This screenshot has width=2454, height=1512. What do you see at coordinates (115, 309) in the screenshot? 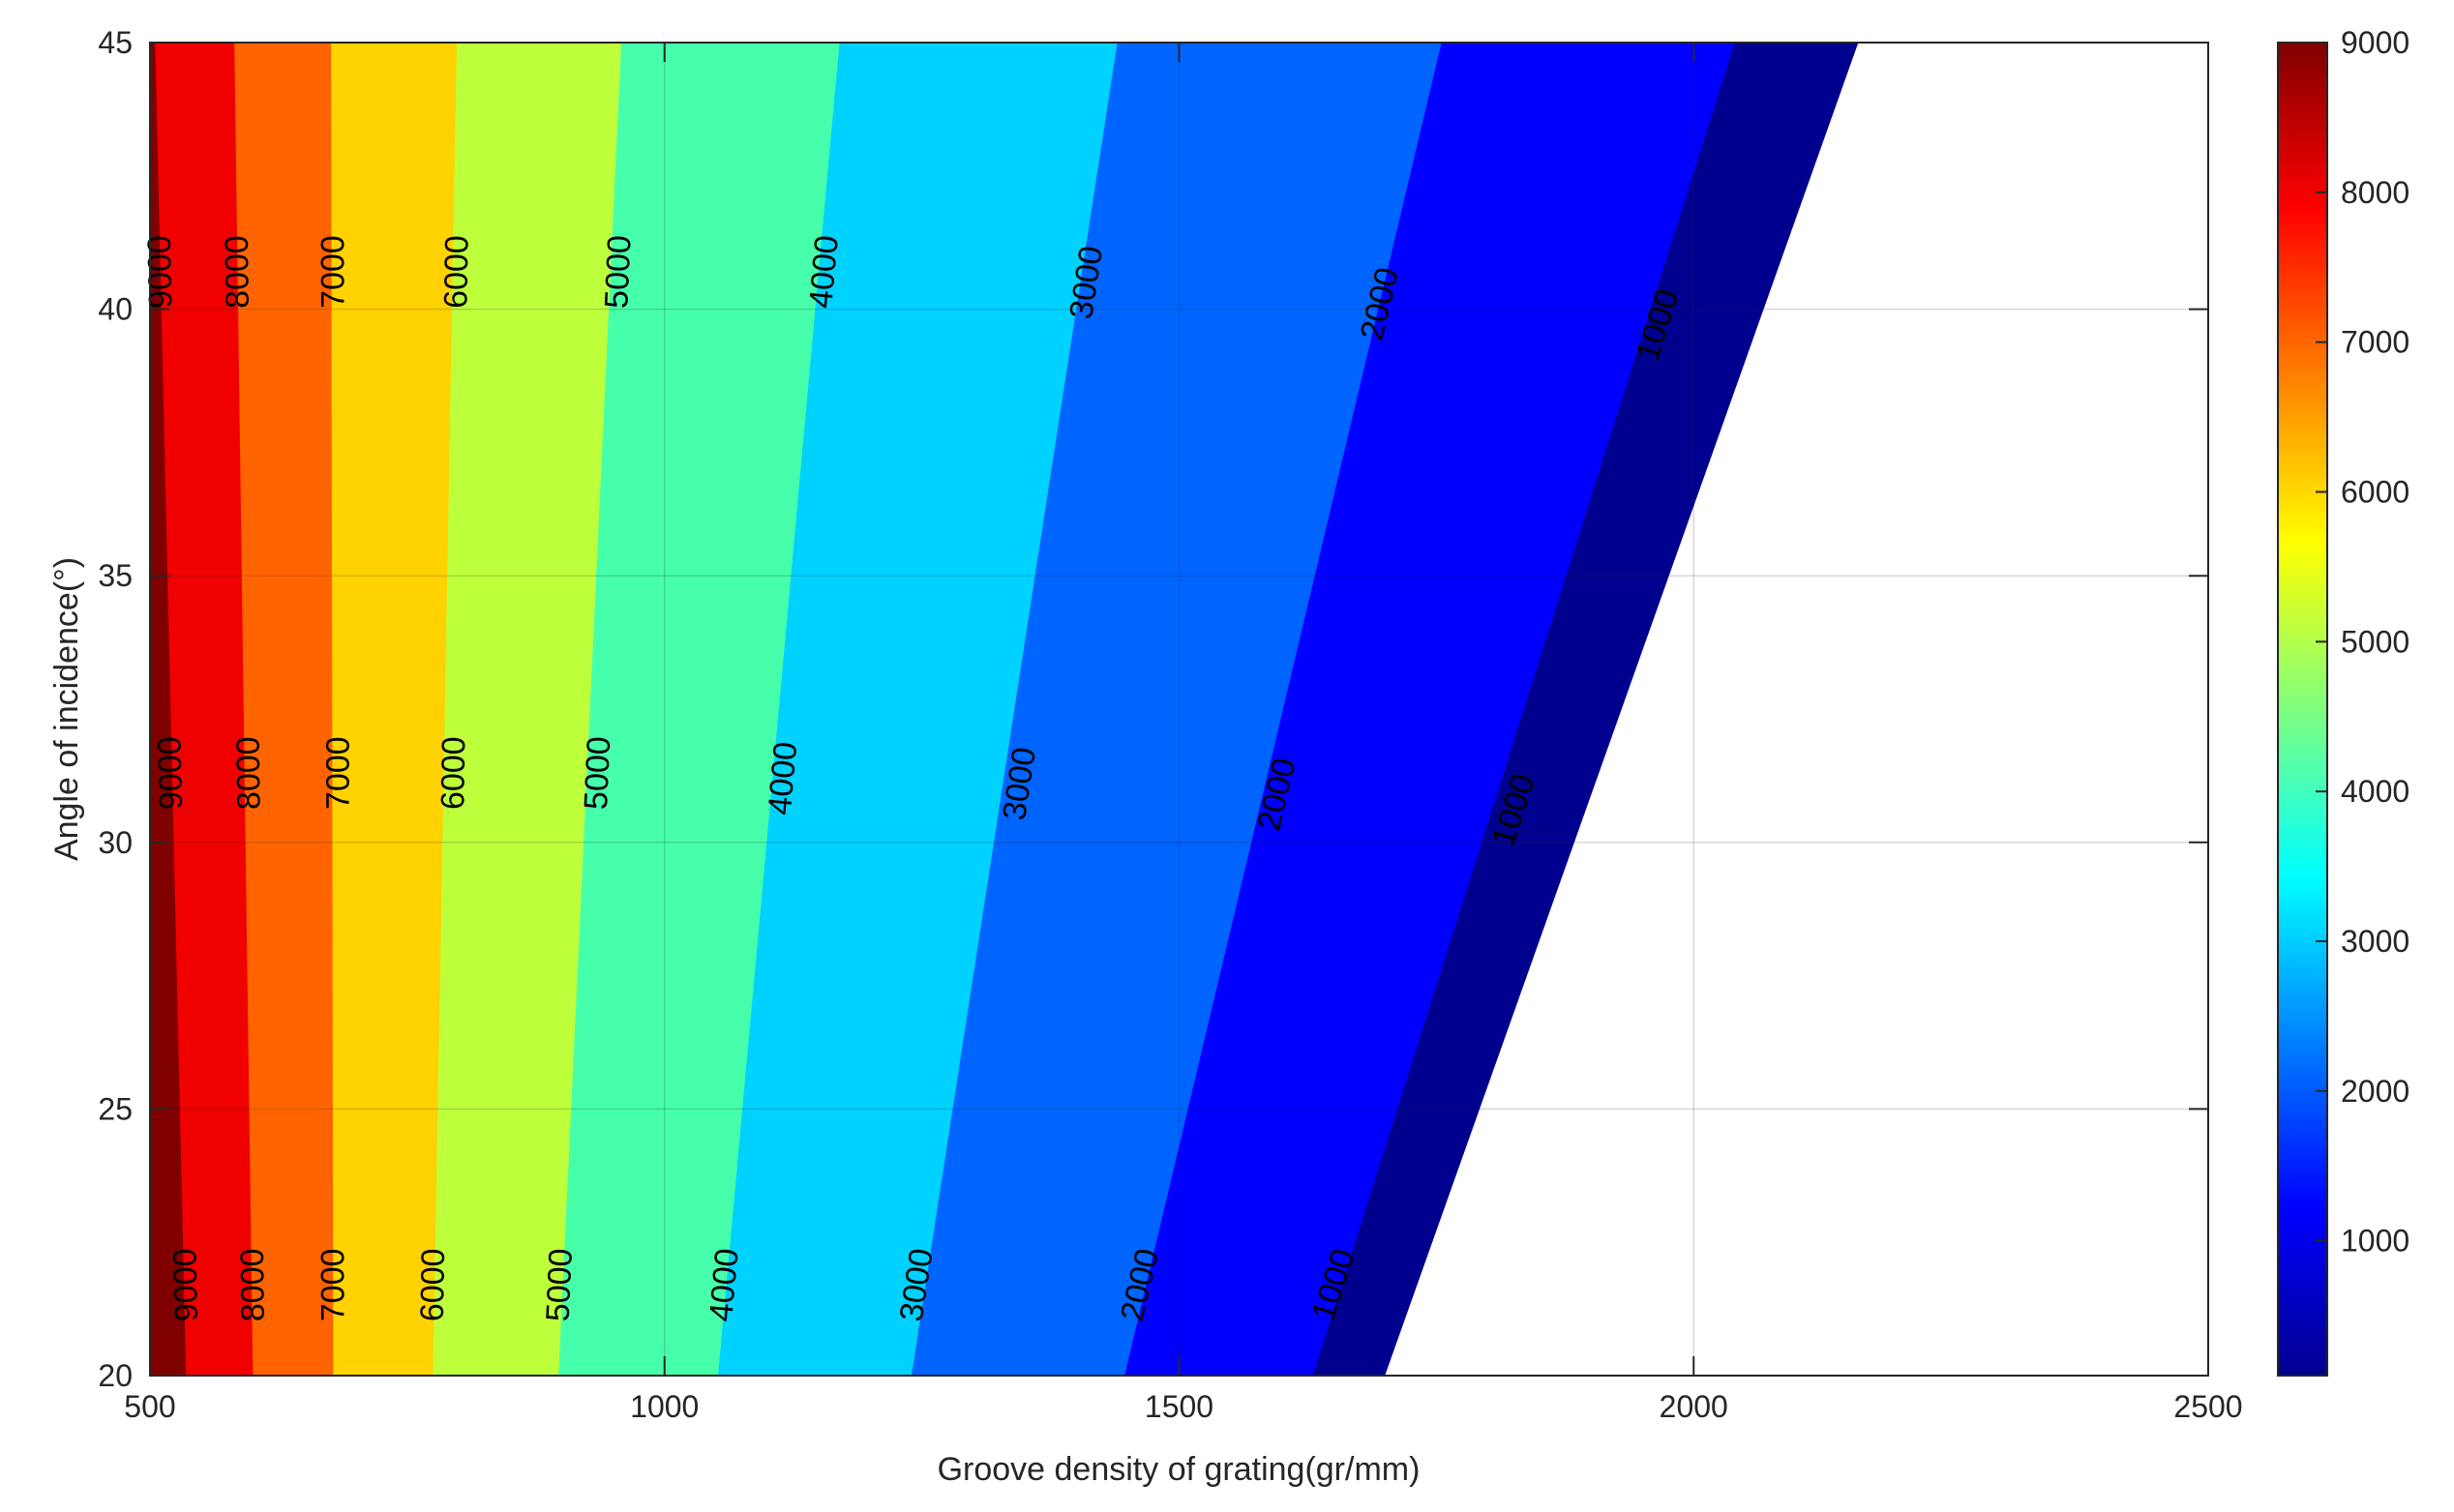
I see `y-tick-label: 40` at bounding box center [115, 309].